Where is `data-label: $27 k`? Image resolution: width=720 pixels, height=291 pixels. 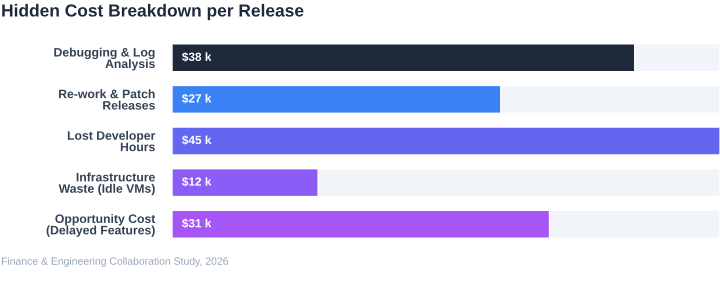
data-label: $27 k is located at coordinates (197, 99).